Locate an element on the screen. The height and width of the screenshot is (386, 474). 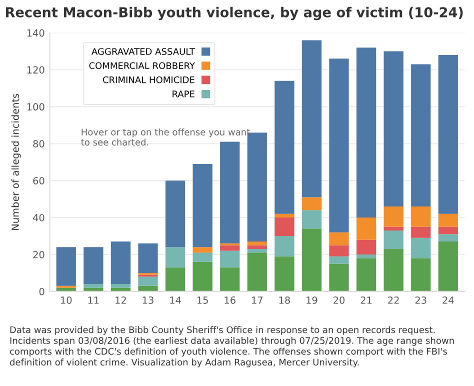
y-tick-label: 80 is located at coordinates (38, 144).